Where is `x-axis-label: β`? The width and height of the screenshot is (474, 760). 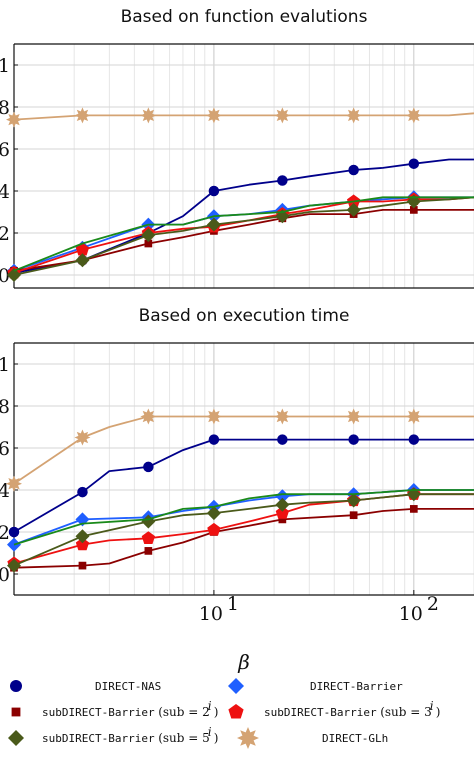
x-axis-label: β is located at coordinates (243, 662).